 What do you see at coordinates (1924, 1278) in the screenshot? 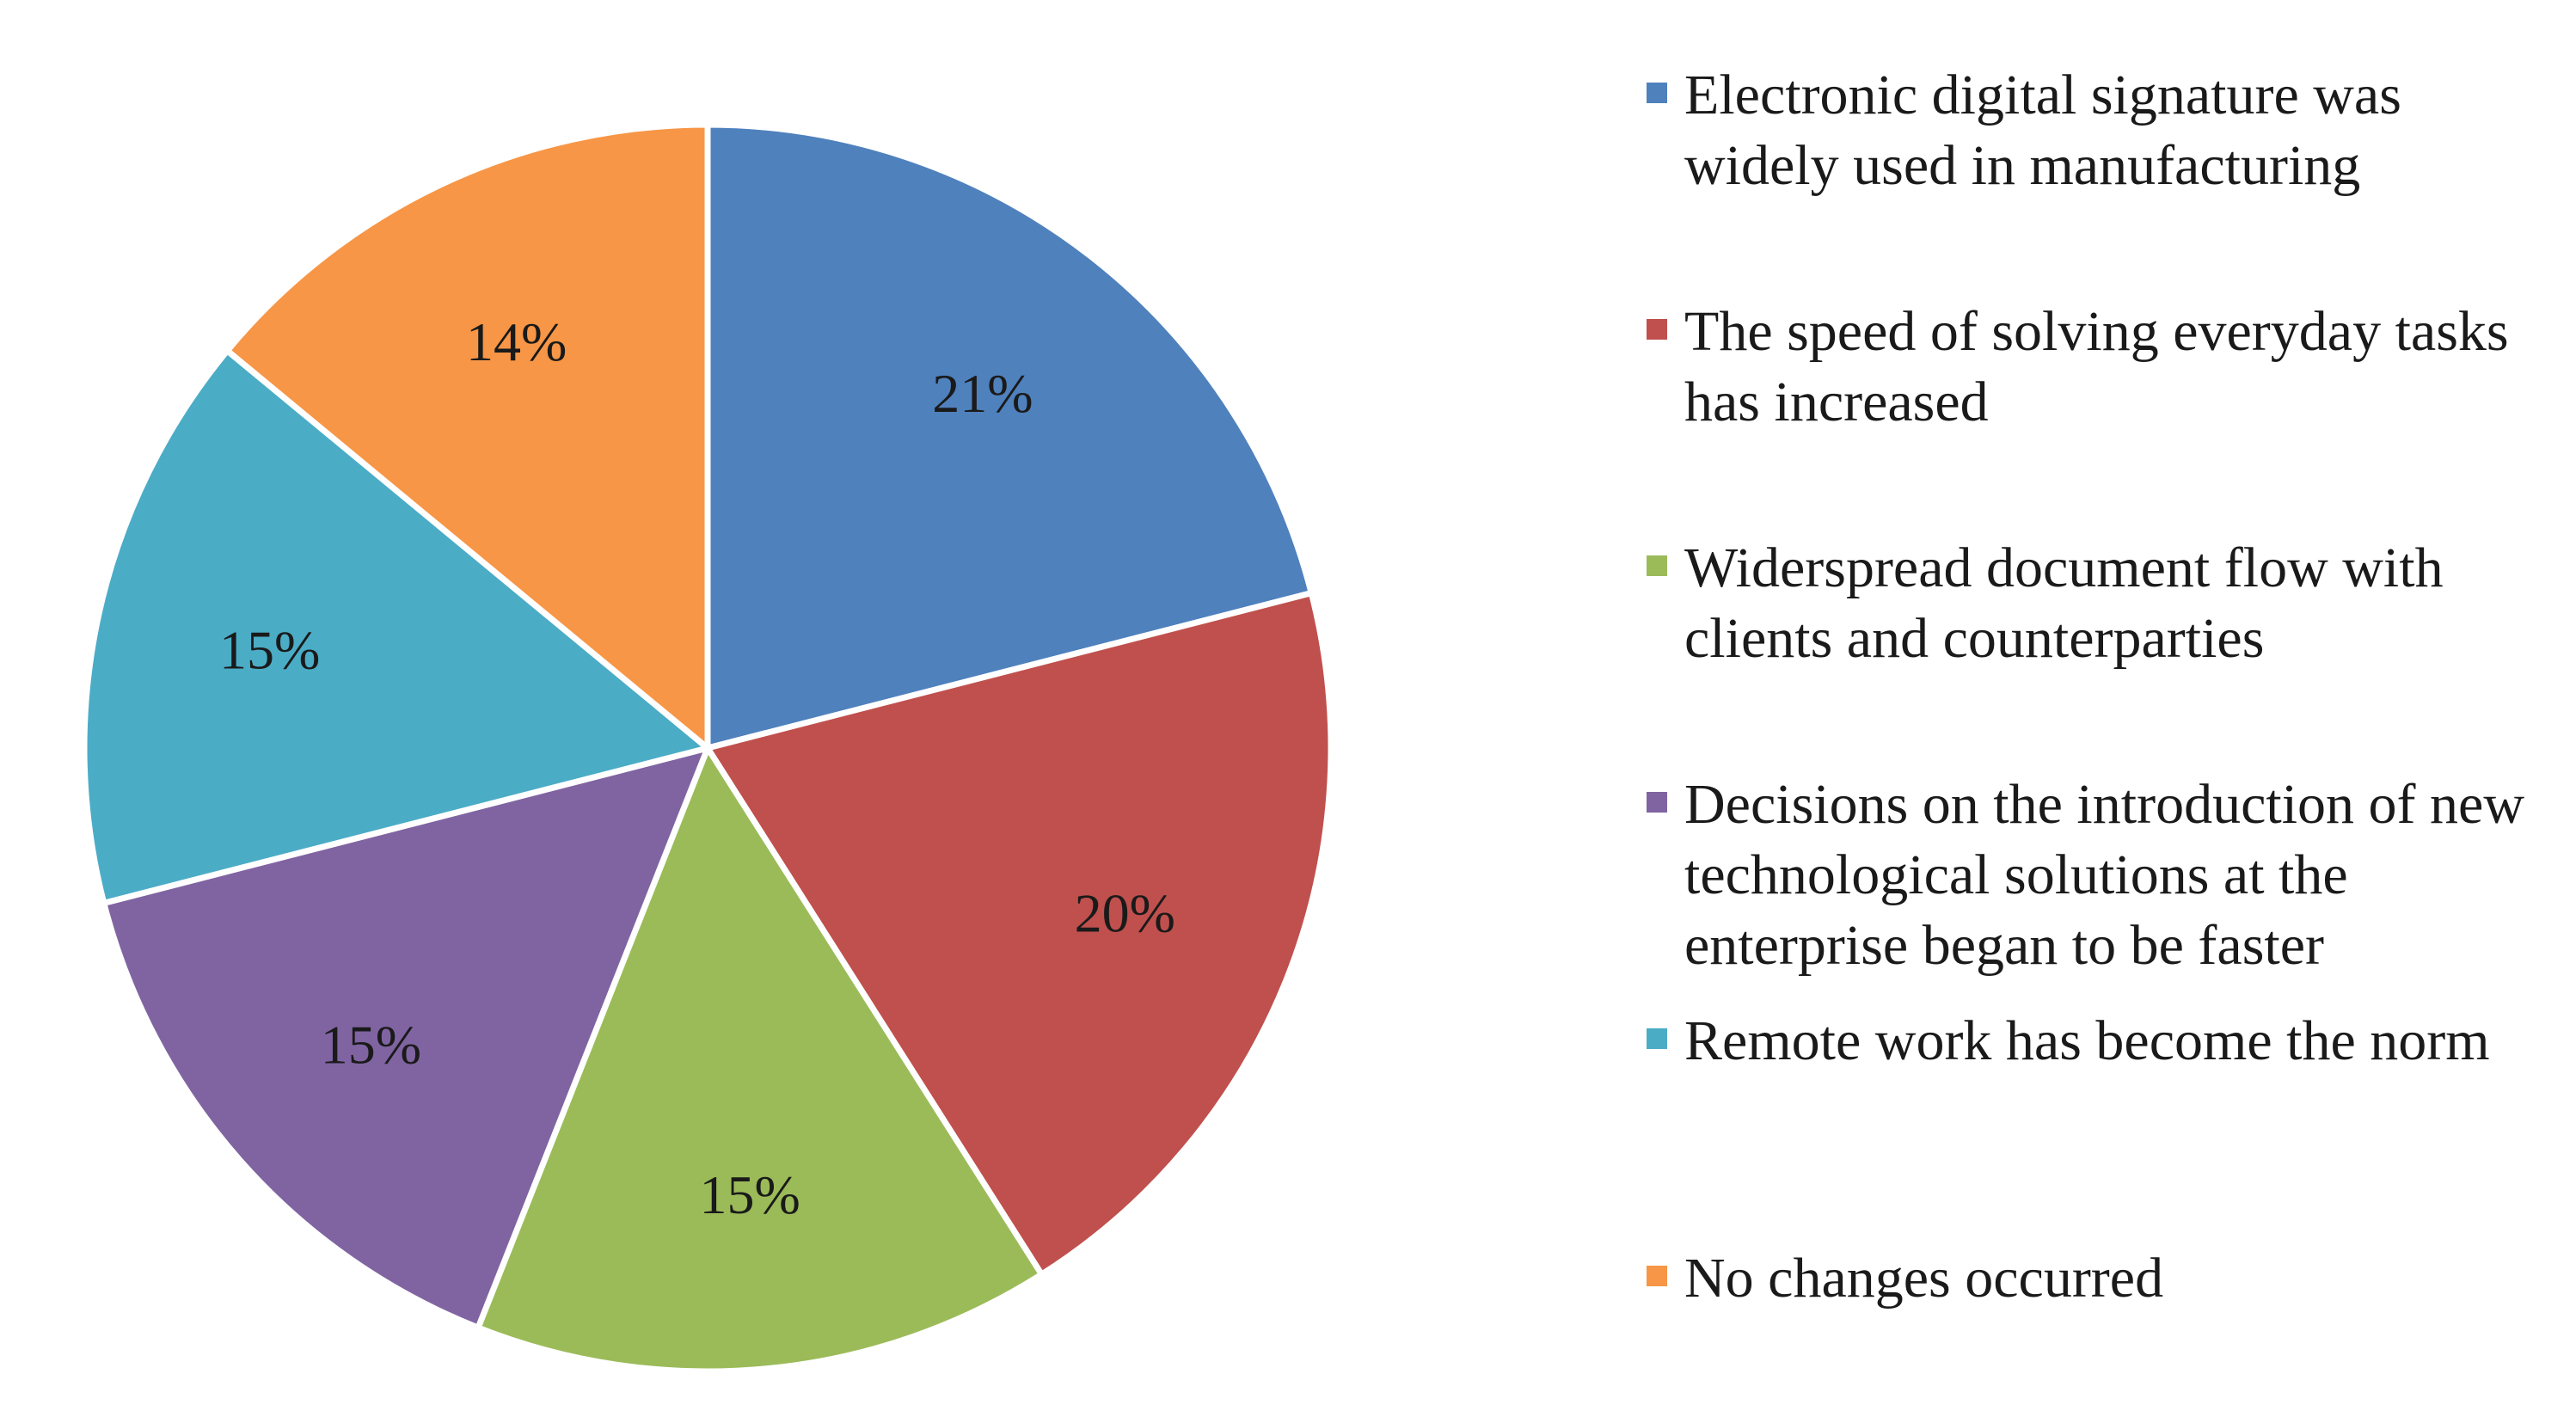
I see `legend-label: No changes occurred` at bounding box center [1924, 1278].